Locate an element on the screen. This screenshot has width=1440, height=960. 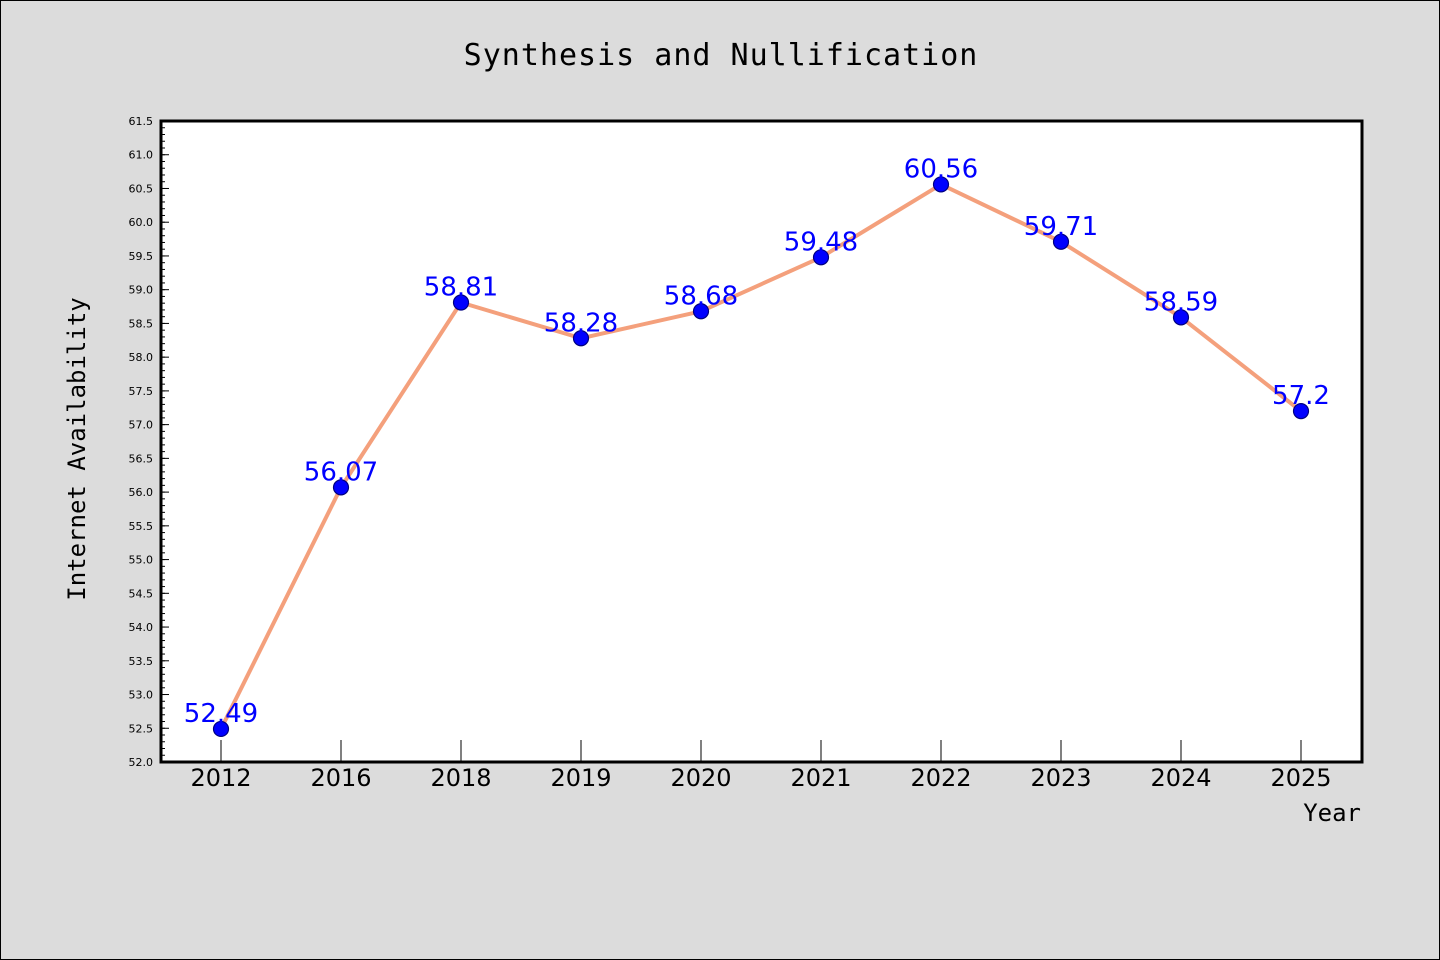
data-label: 59.71 is located at coordinates (1061, 227).